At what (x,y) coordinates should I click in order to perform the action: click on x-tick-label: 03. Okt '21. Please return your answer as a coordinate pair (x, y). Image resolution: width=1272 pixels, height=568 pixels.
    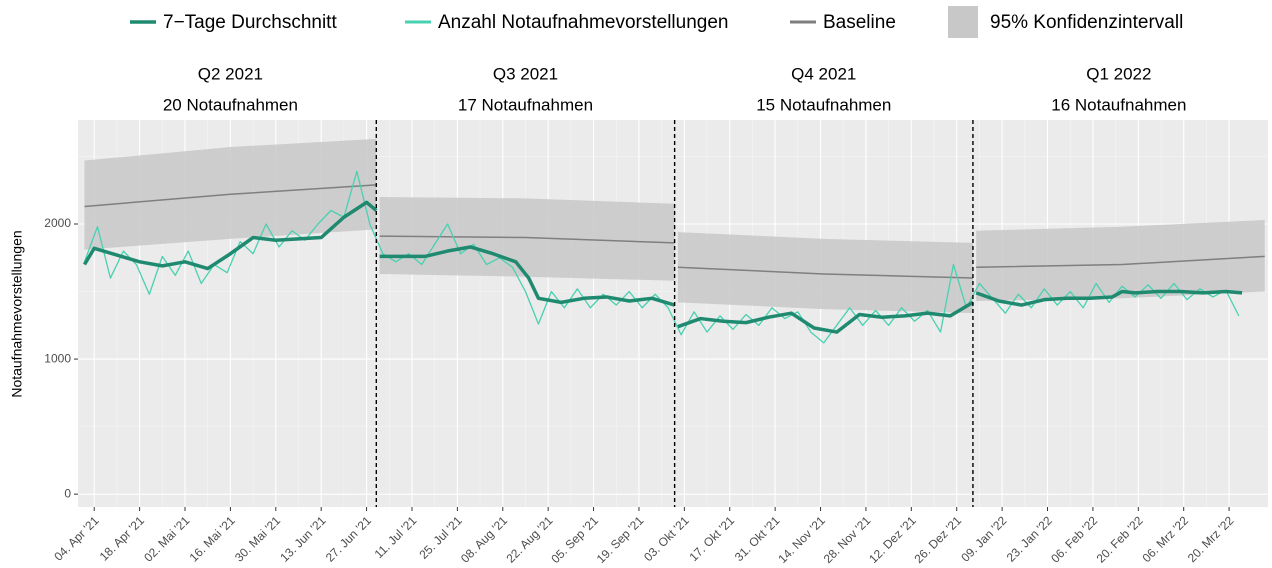
    Looking at the image, I should click on (666, 538).